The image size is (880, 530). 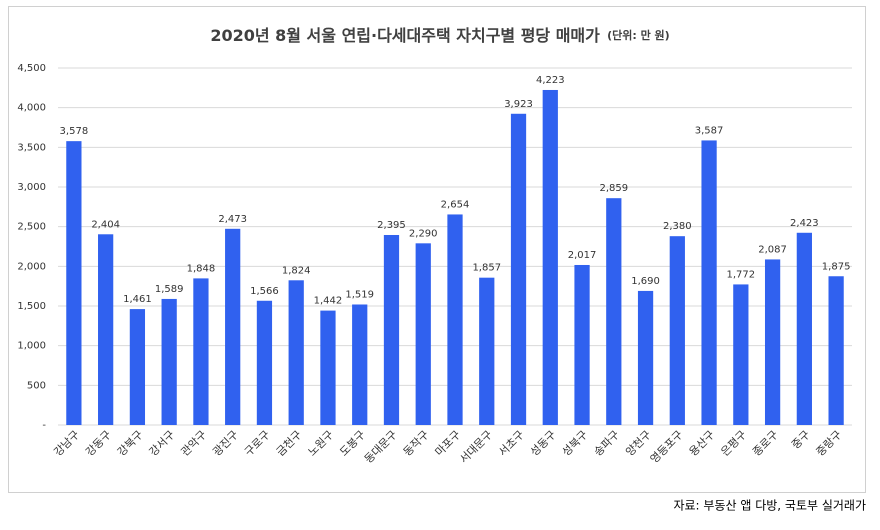 What do you see at coordinates (518, 104) in the screenshot?
I see `value-label: 3,923` at bounding box center [518, 104].